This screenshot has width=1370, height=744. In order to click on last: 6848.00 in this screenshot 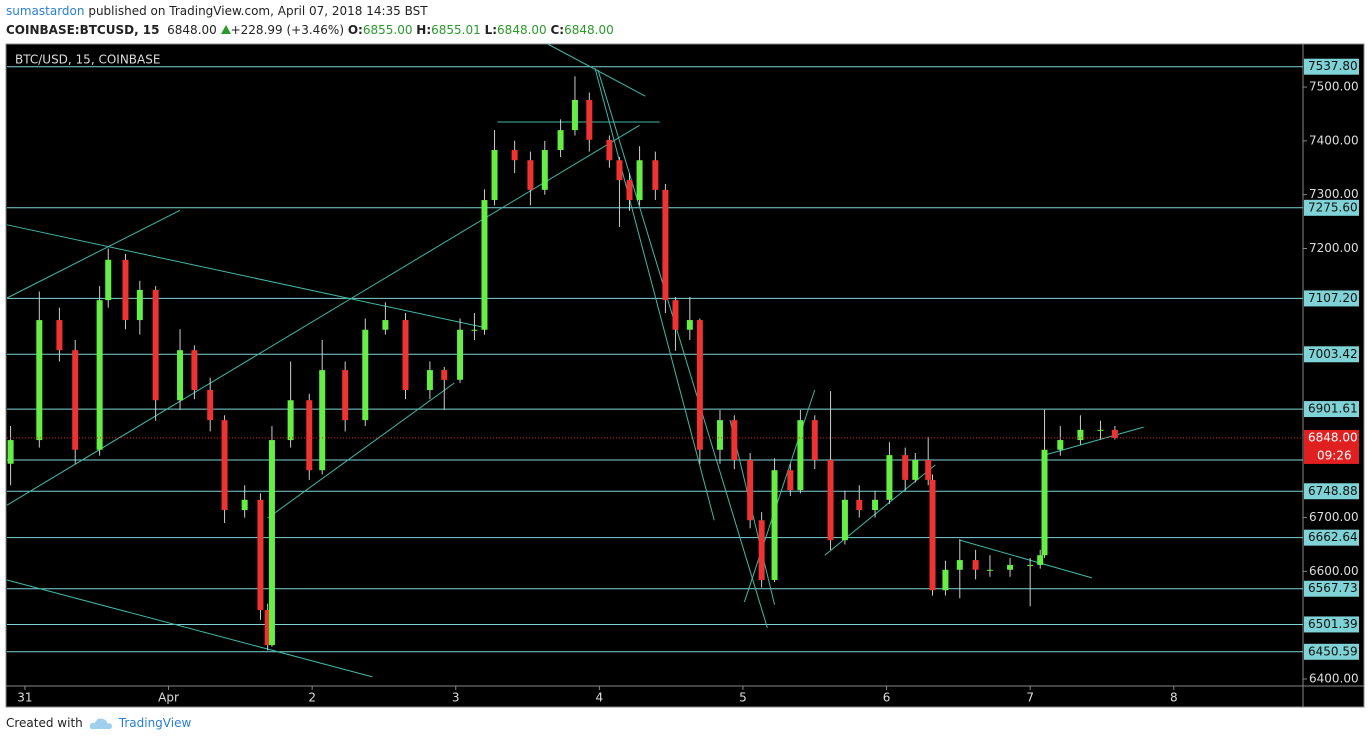, I will do `click(192, 30)`.